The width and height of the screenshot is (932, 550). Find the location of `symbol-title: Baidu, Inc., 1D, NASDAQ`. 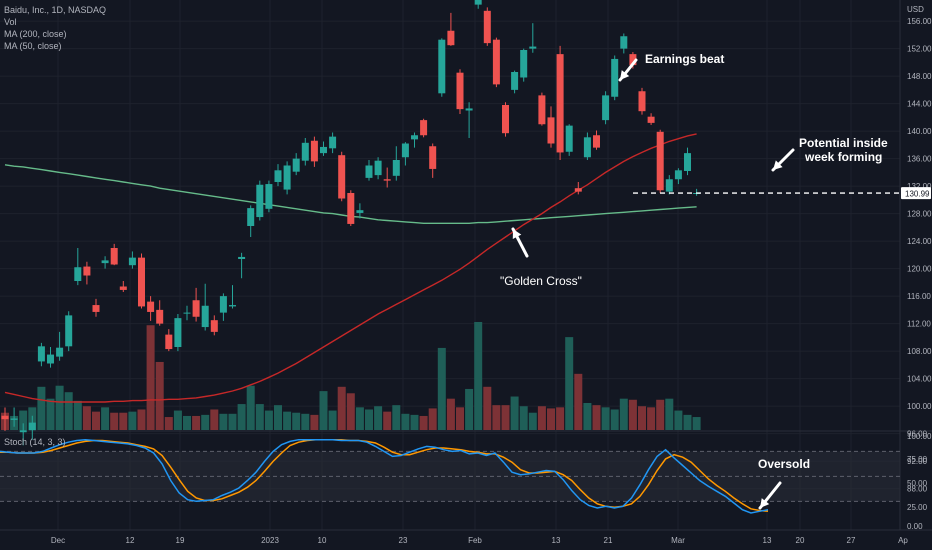

symbol-title: Baidu, Inc., 1D, NASDAQ is located at coordinates (55, 10).